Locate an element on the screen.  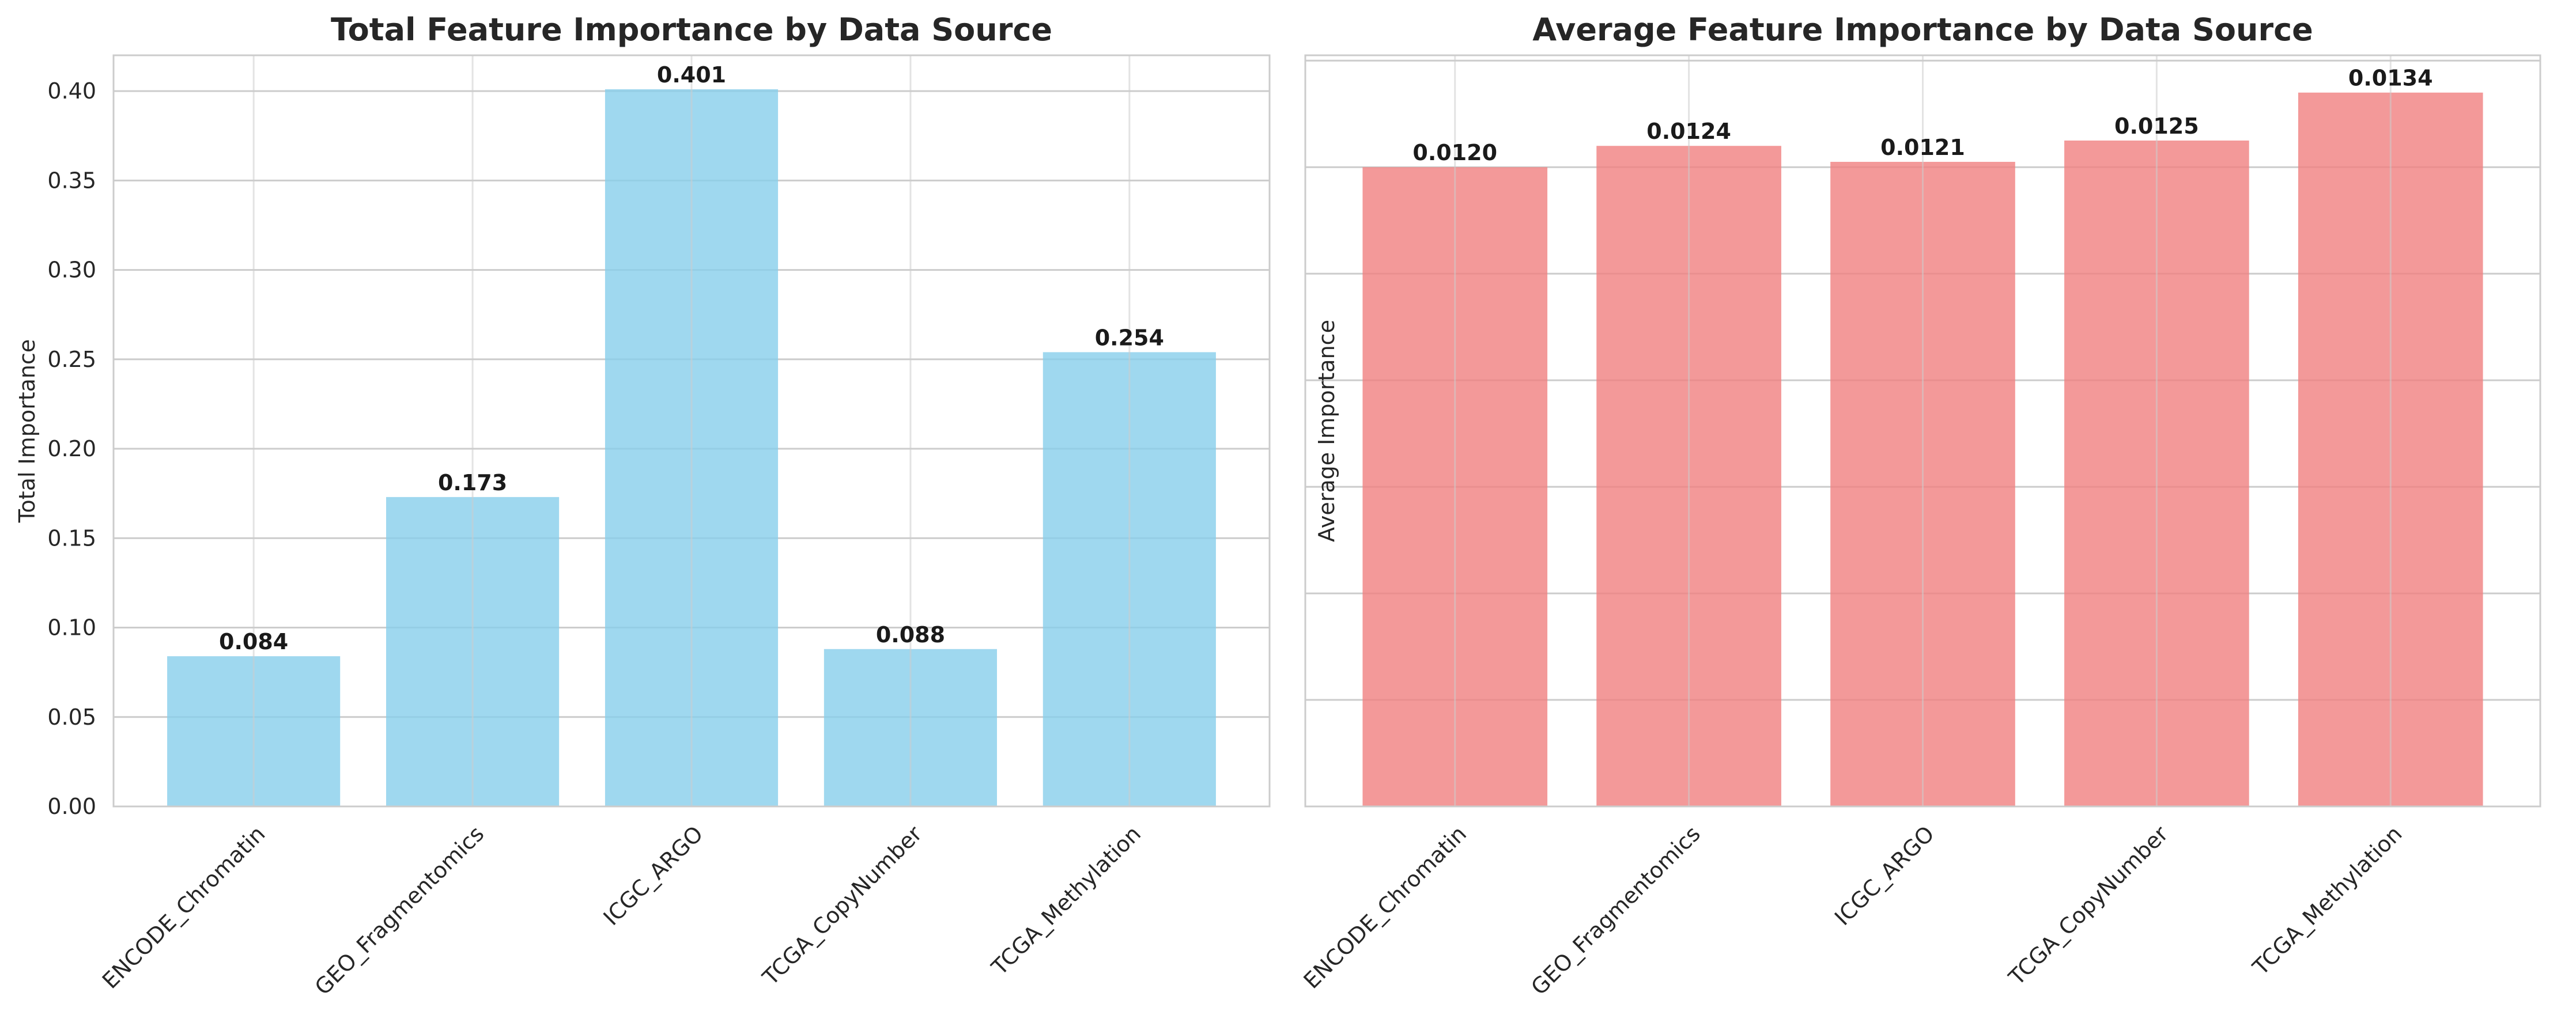
y-tick-label: 0.35 is located at coordinates (71, 180).